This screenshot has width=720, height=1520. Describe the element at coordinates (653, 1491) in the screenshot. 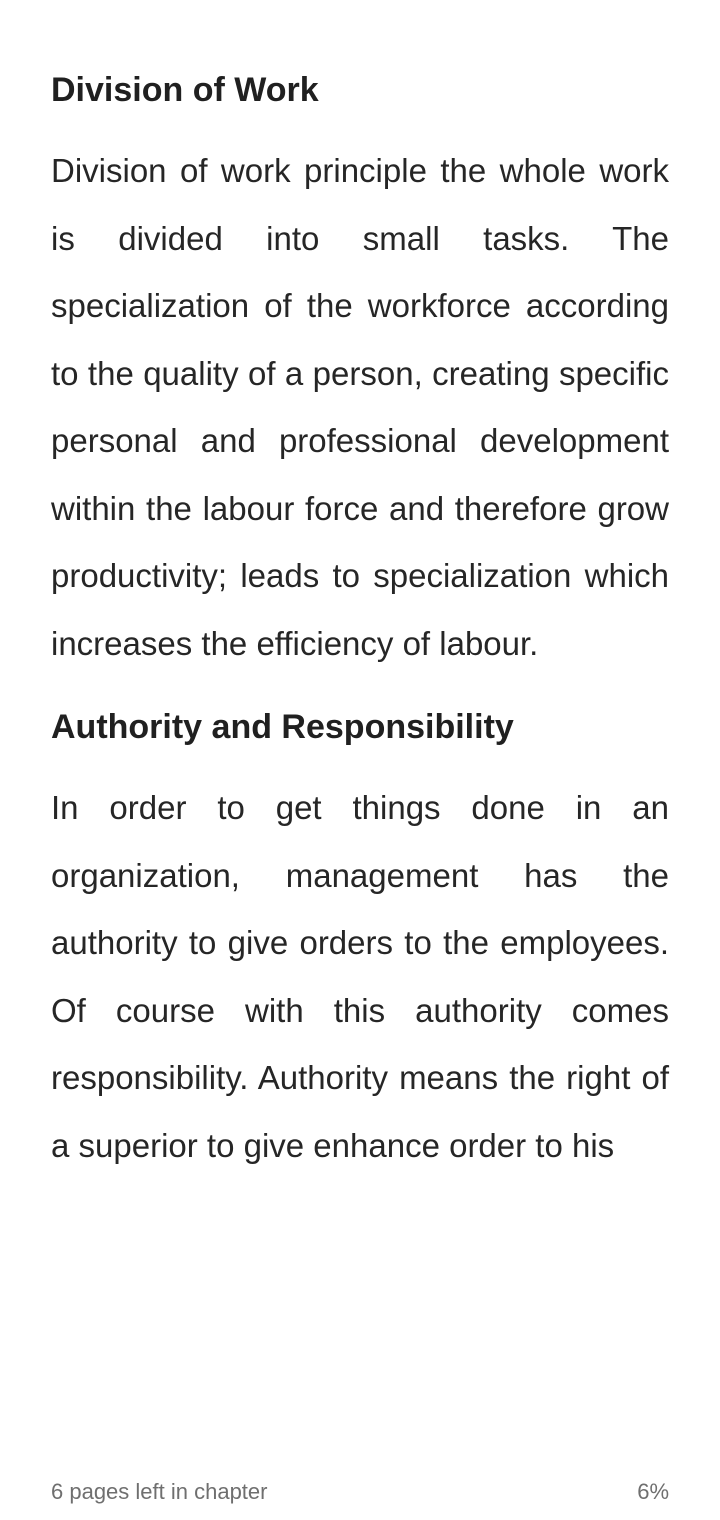

I see `progress-percent: 6%` at that location.